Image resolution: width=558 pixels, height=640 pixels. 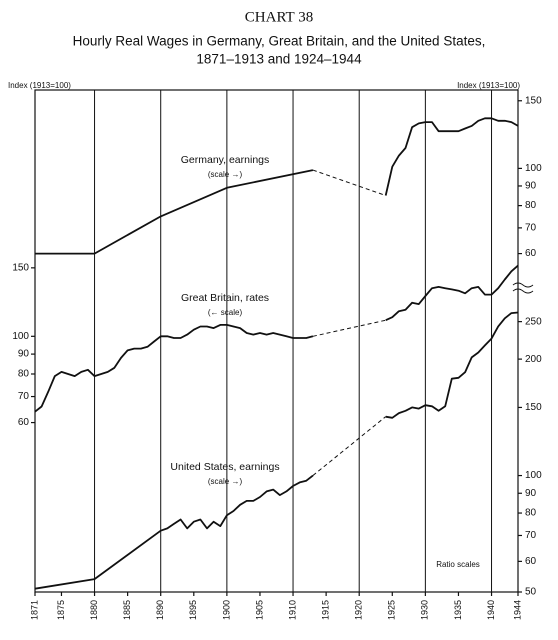 What do you see at coordinates (61, 610) in the screenshot?
I see `x-tick-label: 1875` at bounding box center [61, 610].